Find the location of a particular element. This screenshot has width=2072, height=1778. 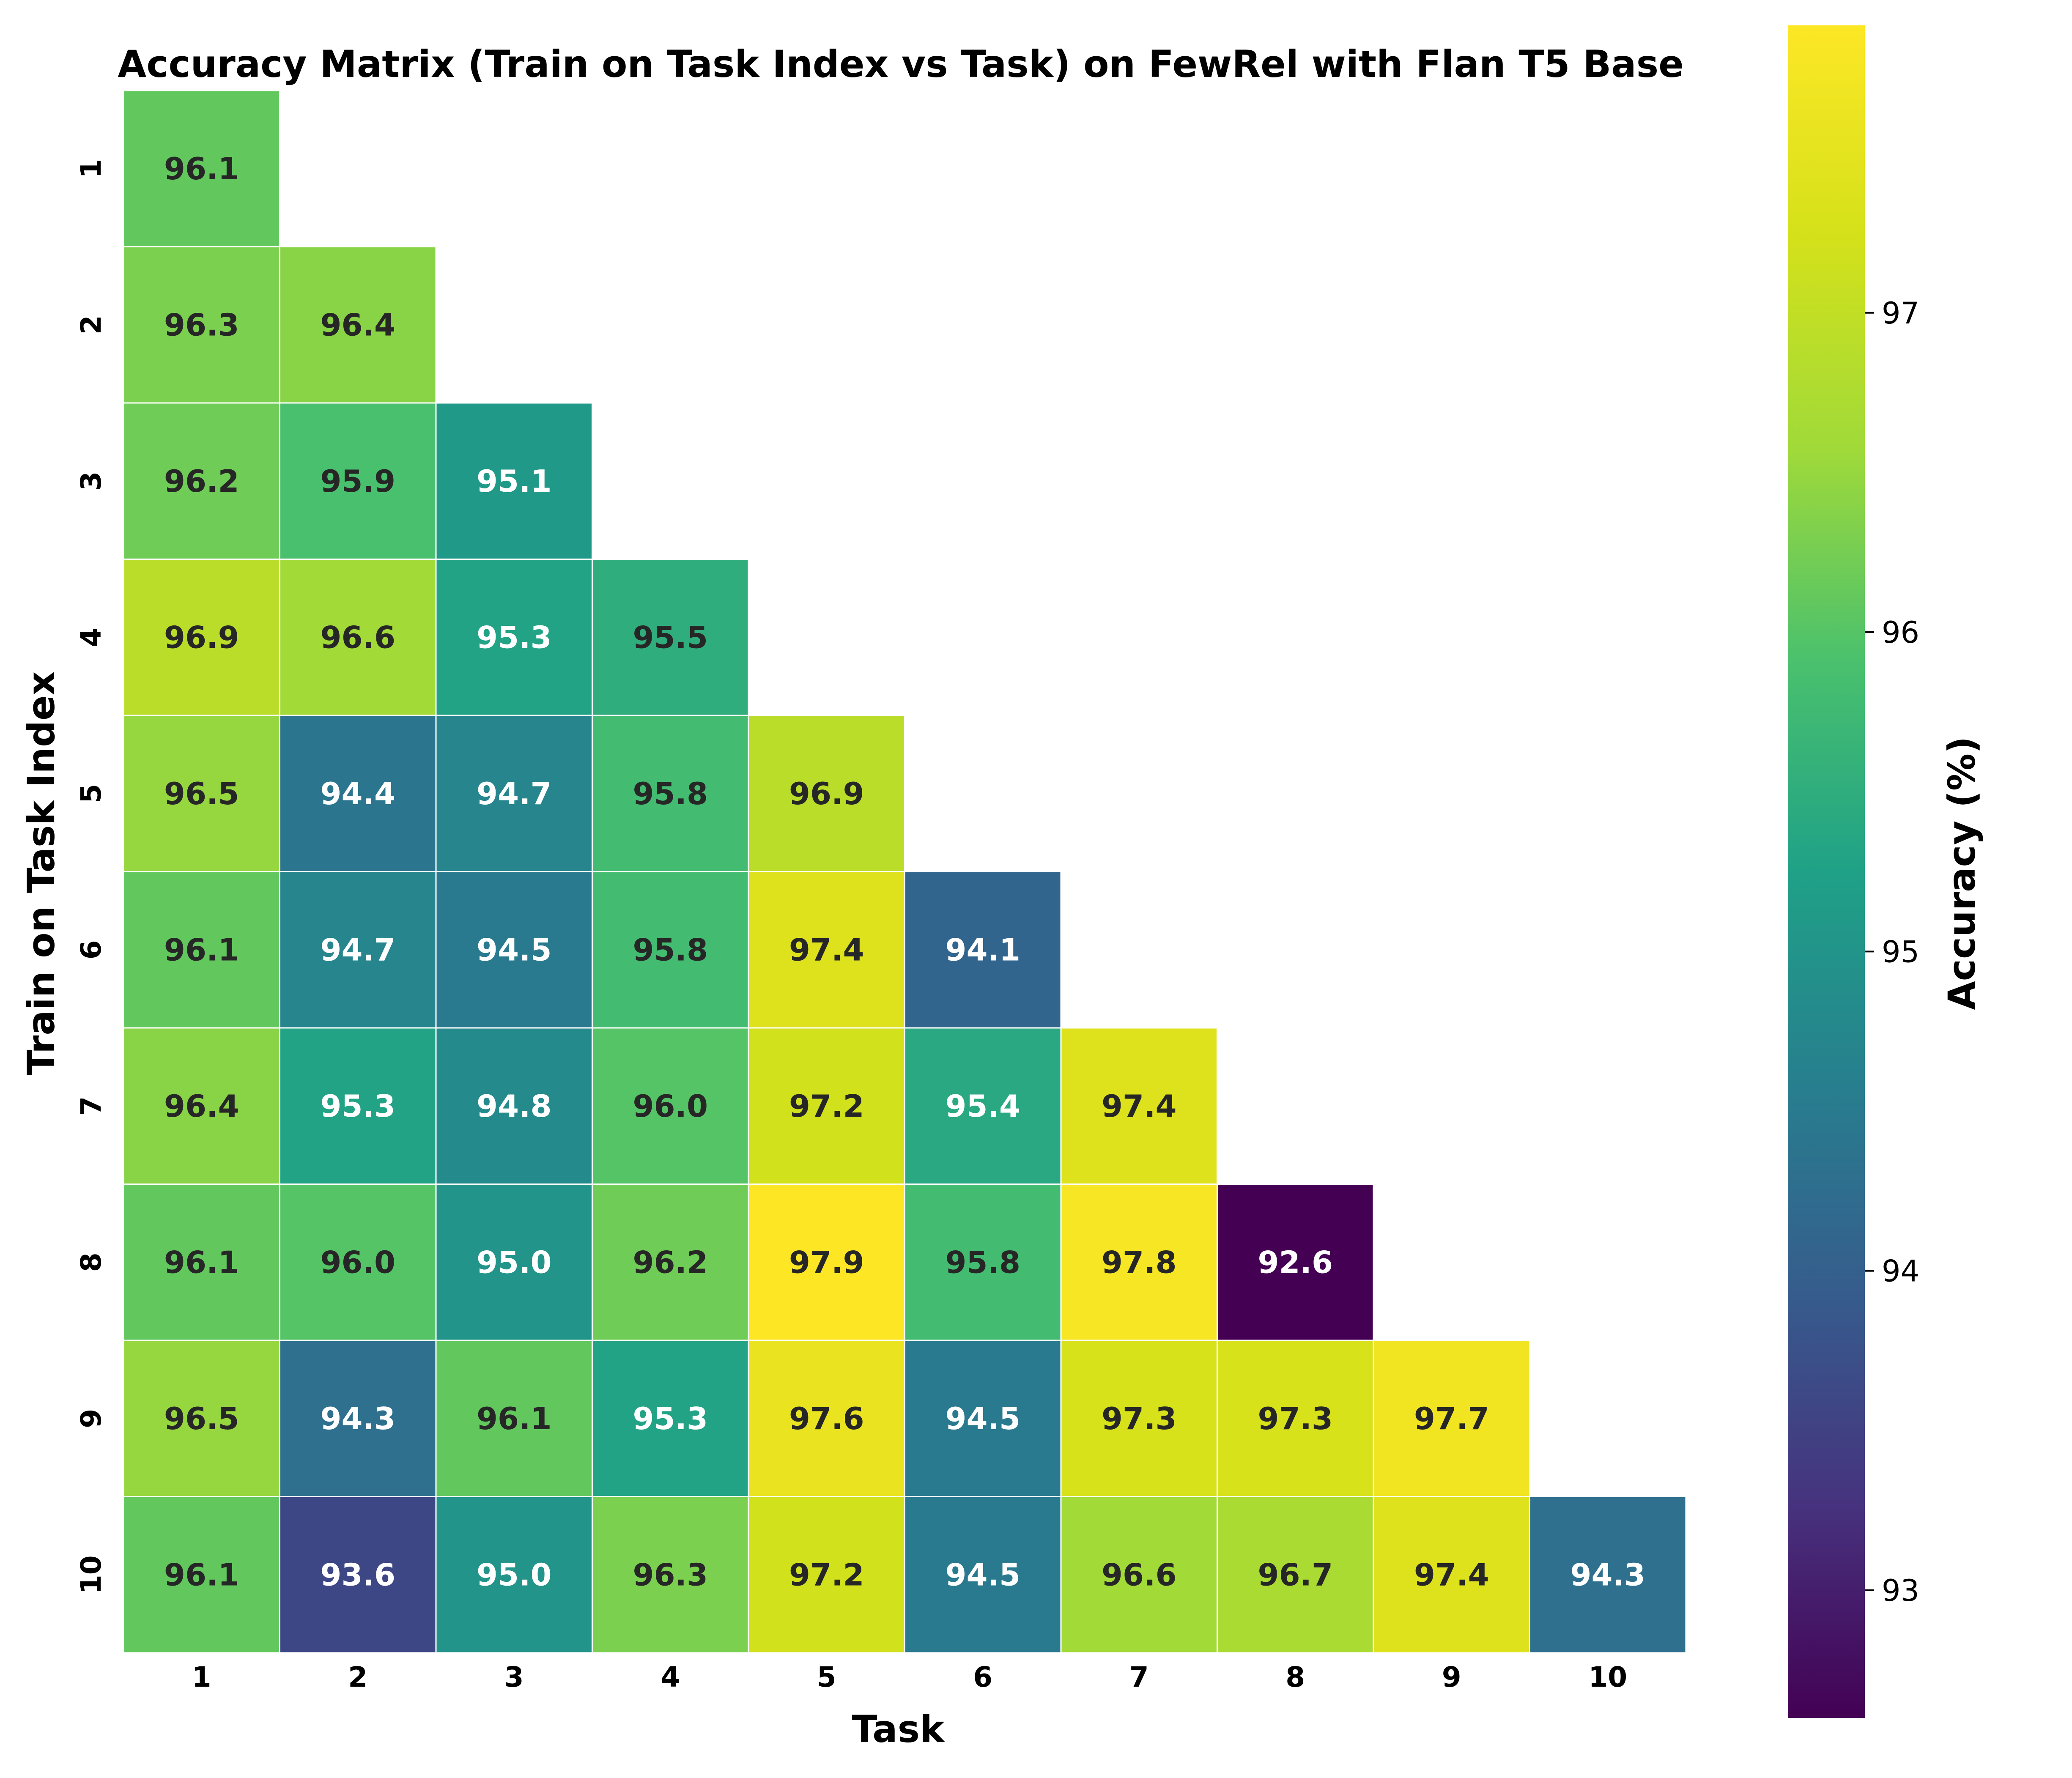

x-tick-label: 10 is located at coordinates (1608, 1677).